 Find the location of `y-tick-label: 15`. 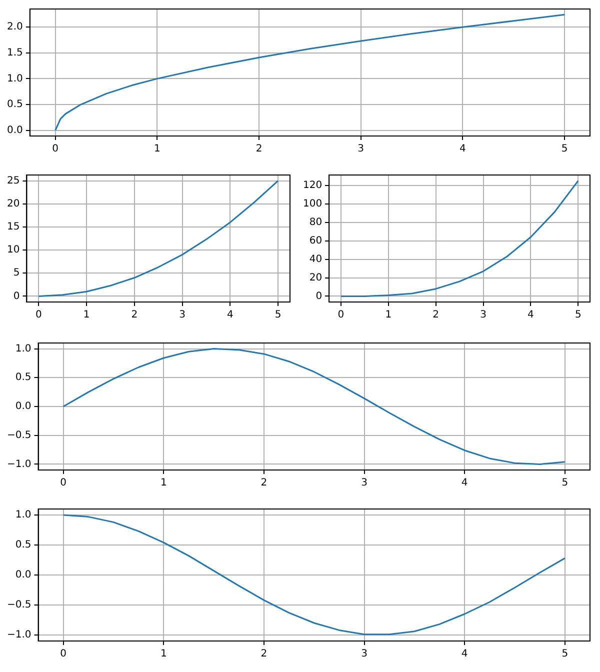

y-tick-label: 15 is located at coordinates (13, 227).